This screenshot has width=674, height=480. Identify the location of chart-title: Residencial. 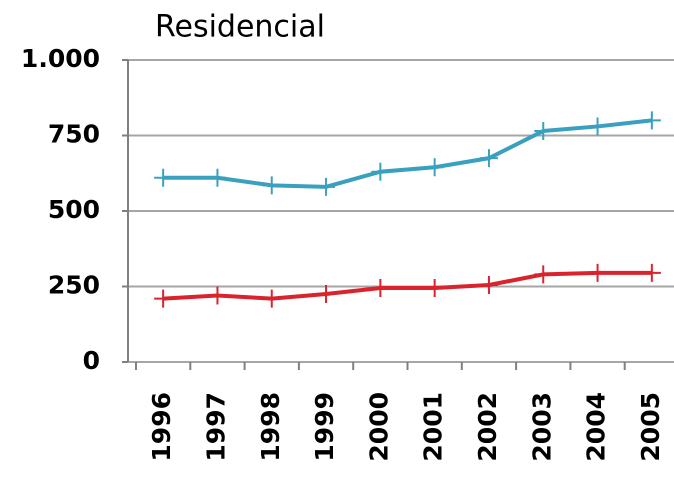
(240, 27).